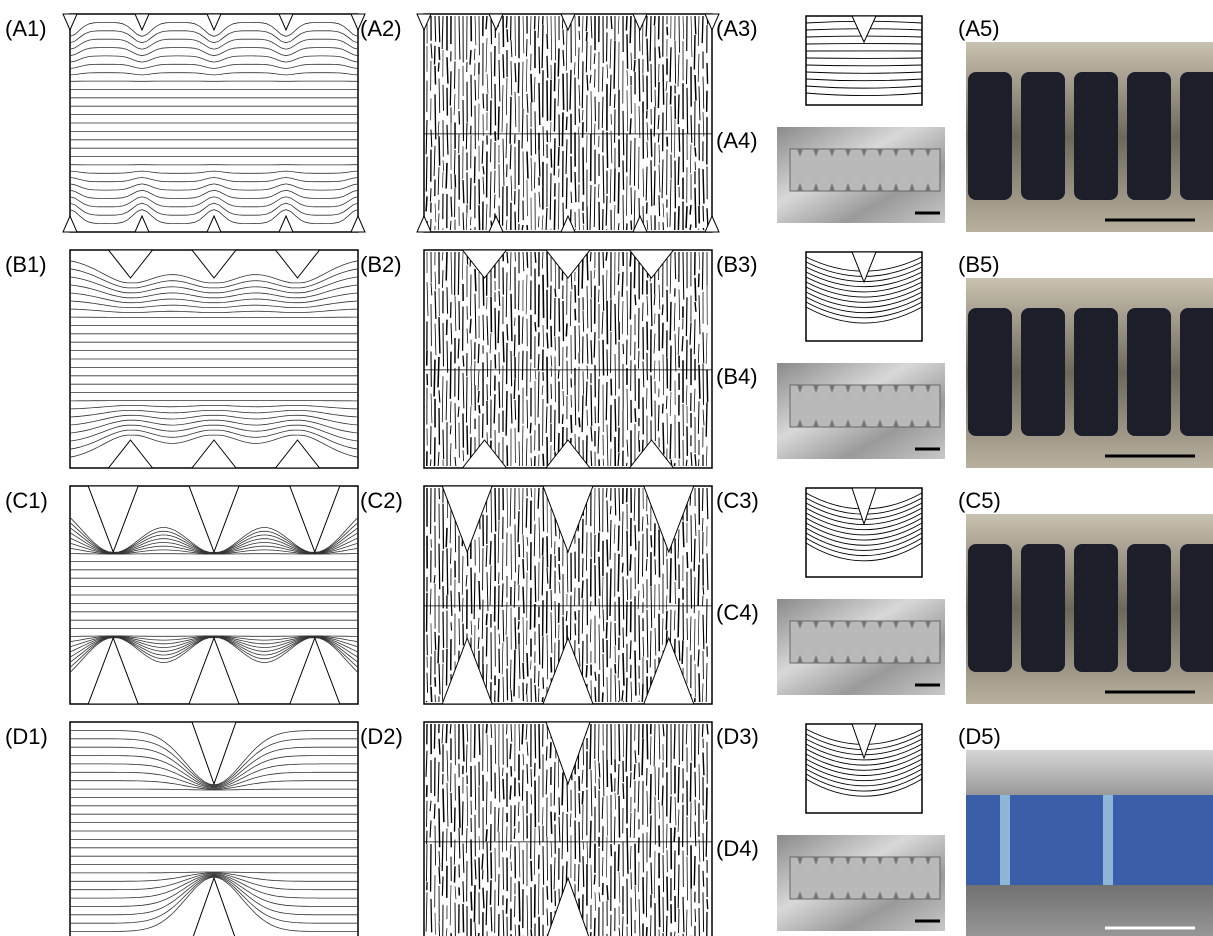  What do you see at coordinates (113, 519) in the screenshot?
I see `tooth` at bounding box center [113, 519].